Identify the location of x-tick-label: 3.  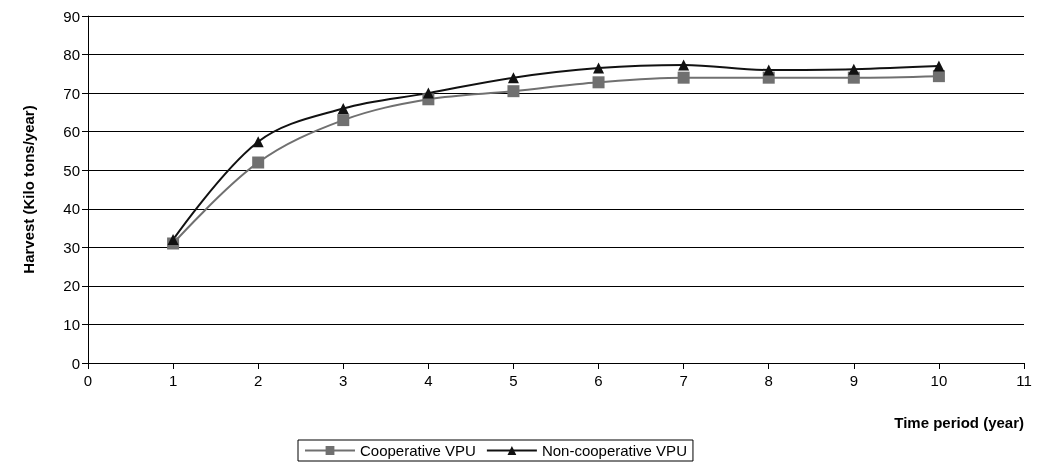
(343, 380).